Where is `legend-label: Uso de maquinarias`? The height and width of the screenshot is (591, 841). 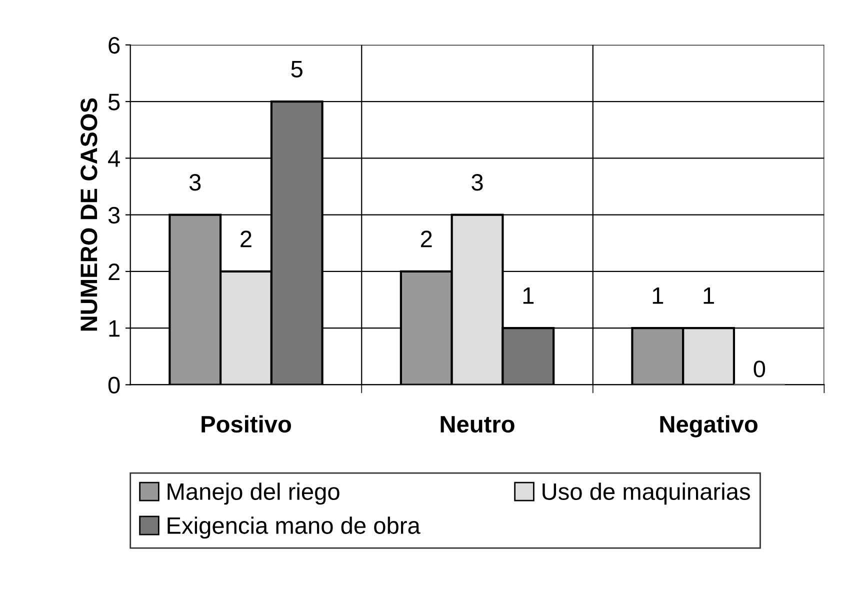 legend-label: Uso de maquinarias is located at coordinates (646, 493).